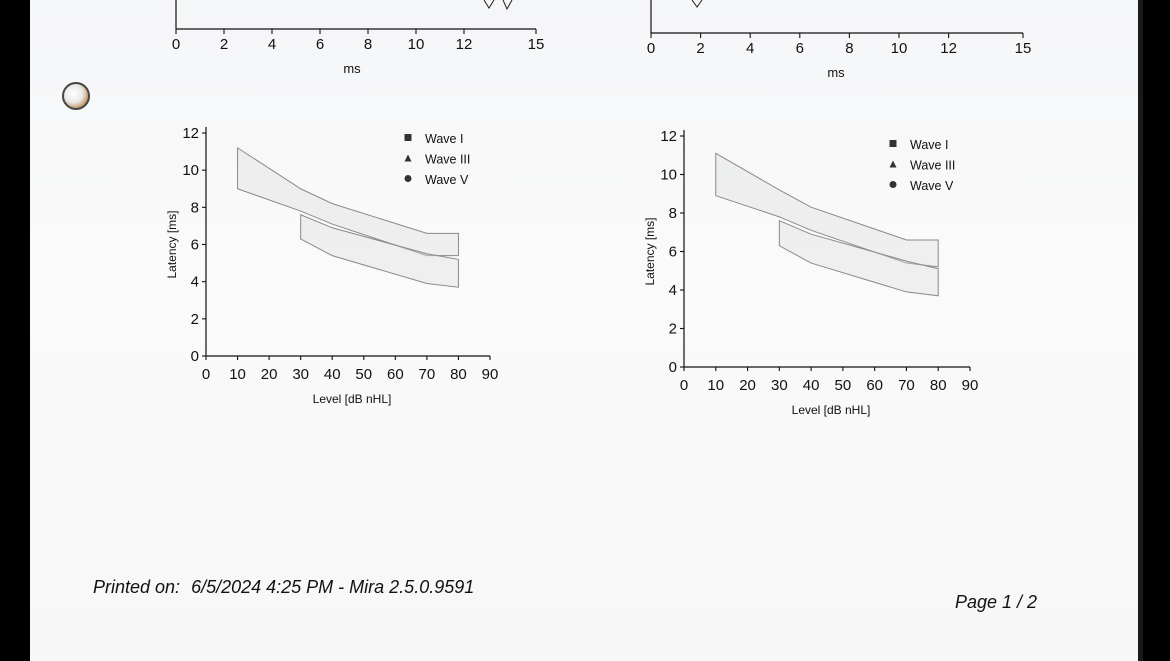  What do you see at coordinates (1140, 330) in the screenshot?
I see `page-edge` at bounding box center [1140, 330].